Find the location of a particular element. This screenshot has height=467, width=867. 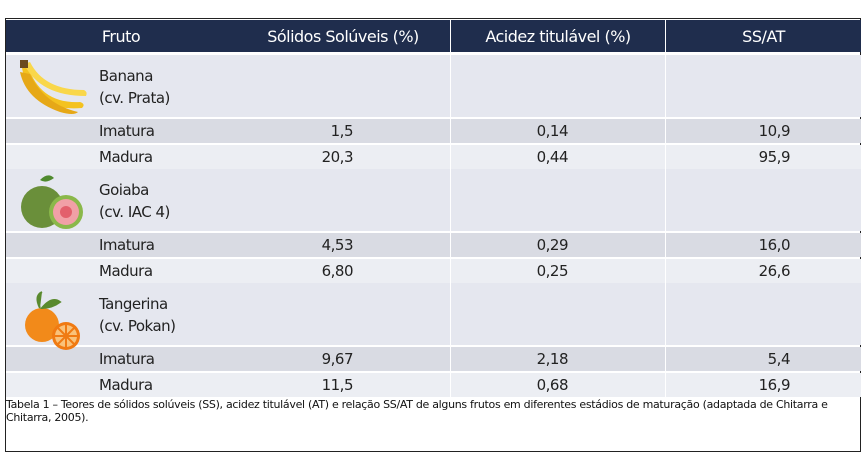

fruit-variety: (cv. Pokan) is located at coordinates (137, 326).